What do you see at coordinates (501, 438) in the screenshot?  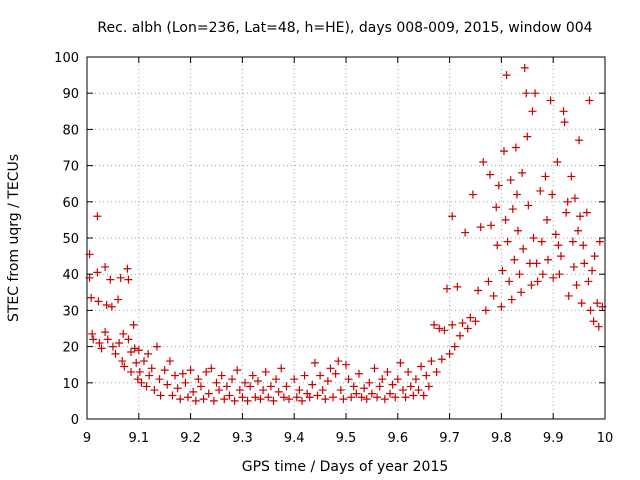 I see `x-tick-label: 9.8` at bounding box center [501, 438].